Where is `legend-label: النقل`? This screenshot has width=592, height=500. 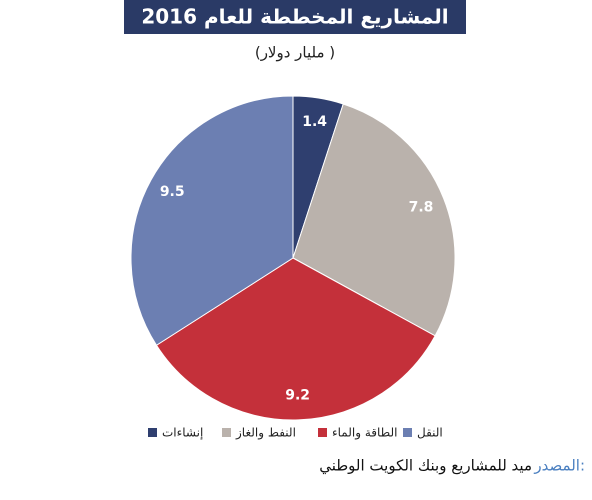 legend-label: النقل is located at coordinates (430, 433).